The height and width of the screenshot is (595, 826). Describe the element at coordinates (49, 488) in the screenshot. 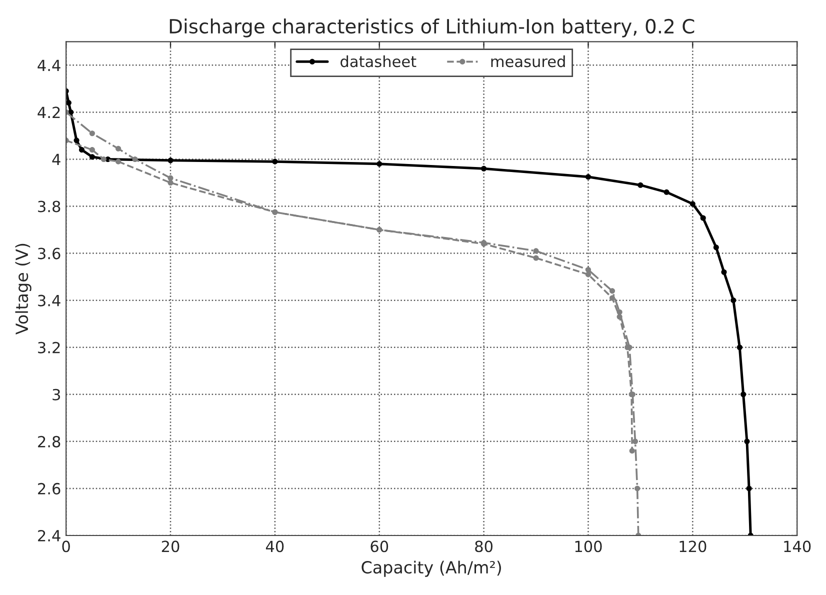

I see `y-tick-label: 2.6` at that location.